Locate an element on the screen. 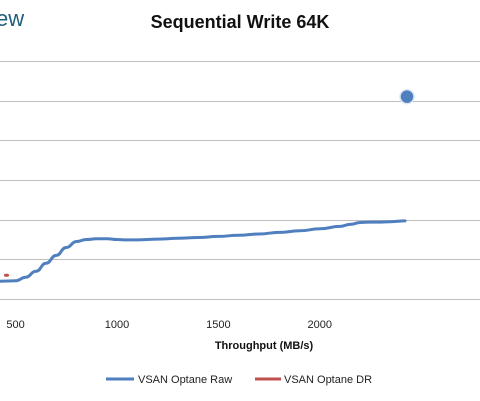 The image size is (480, 401). legend-label-1: VSAN Optane DR is located at coordinates (328, 380).